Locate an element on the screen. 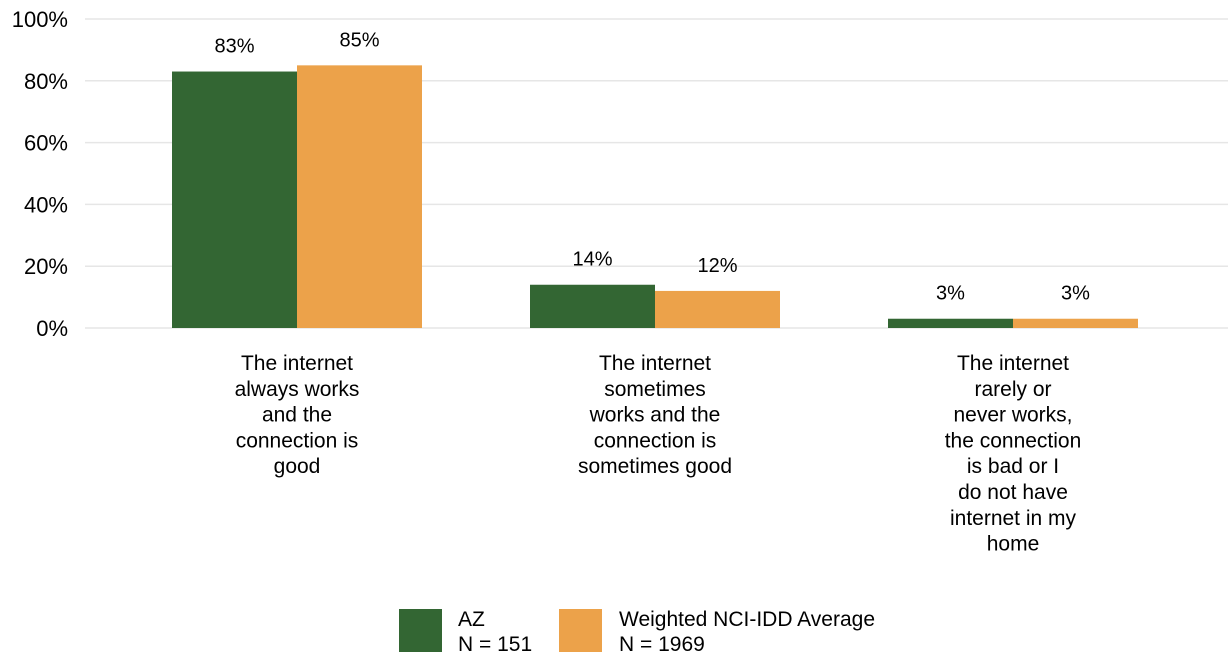 This screenshot has height=658, width=1231. y-tick-label: 40% is located at coordinates (46, 204).